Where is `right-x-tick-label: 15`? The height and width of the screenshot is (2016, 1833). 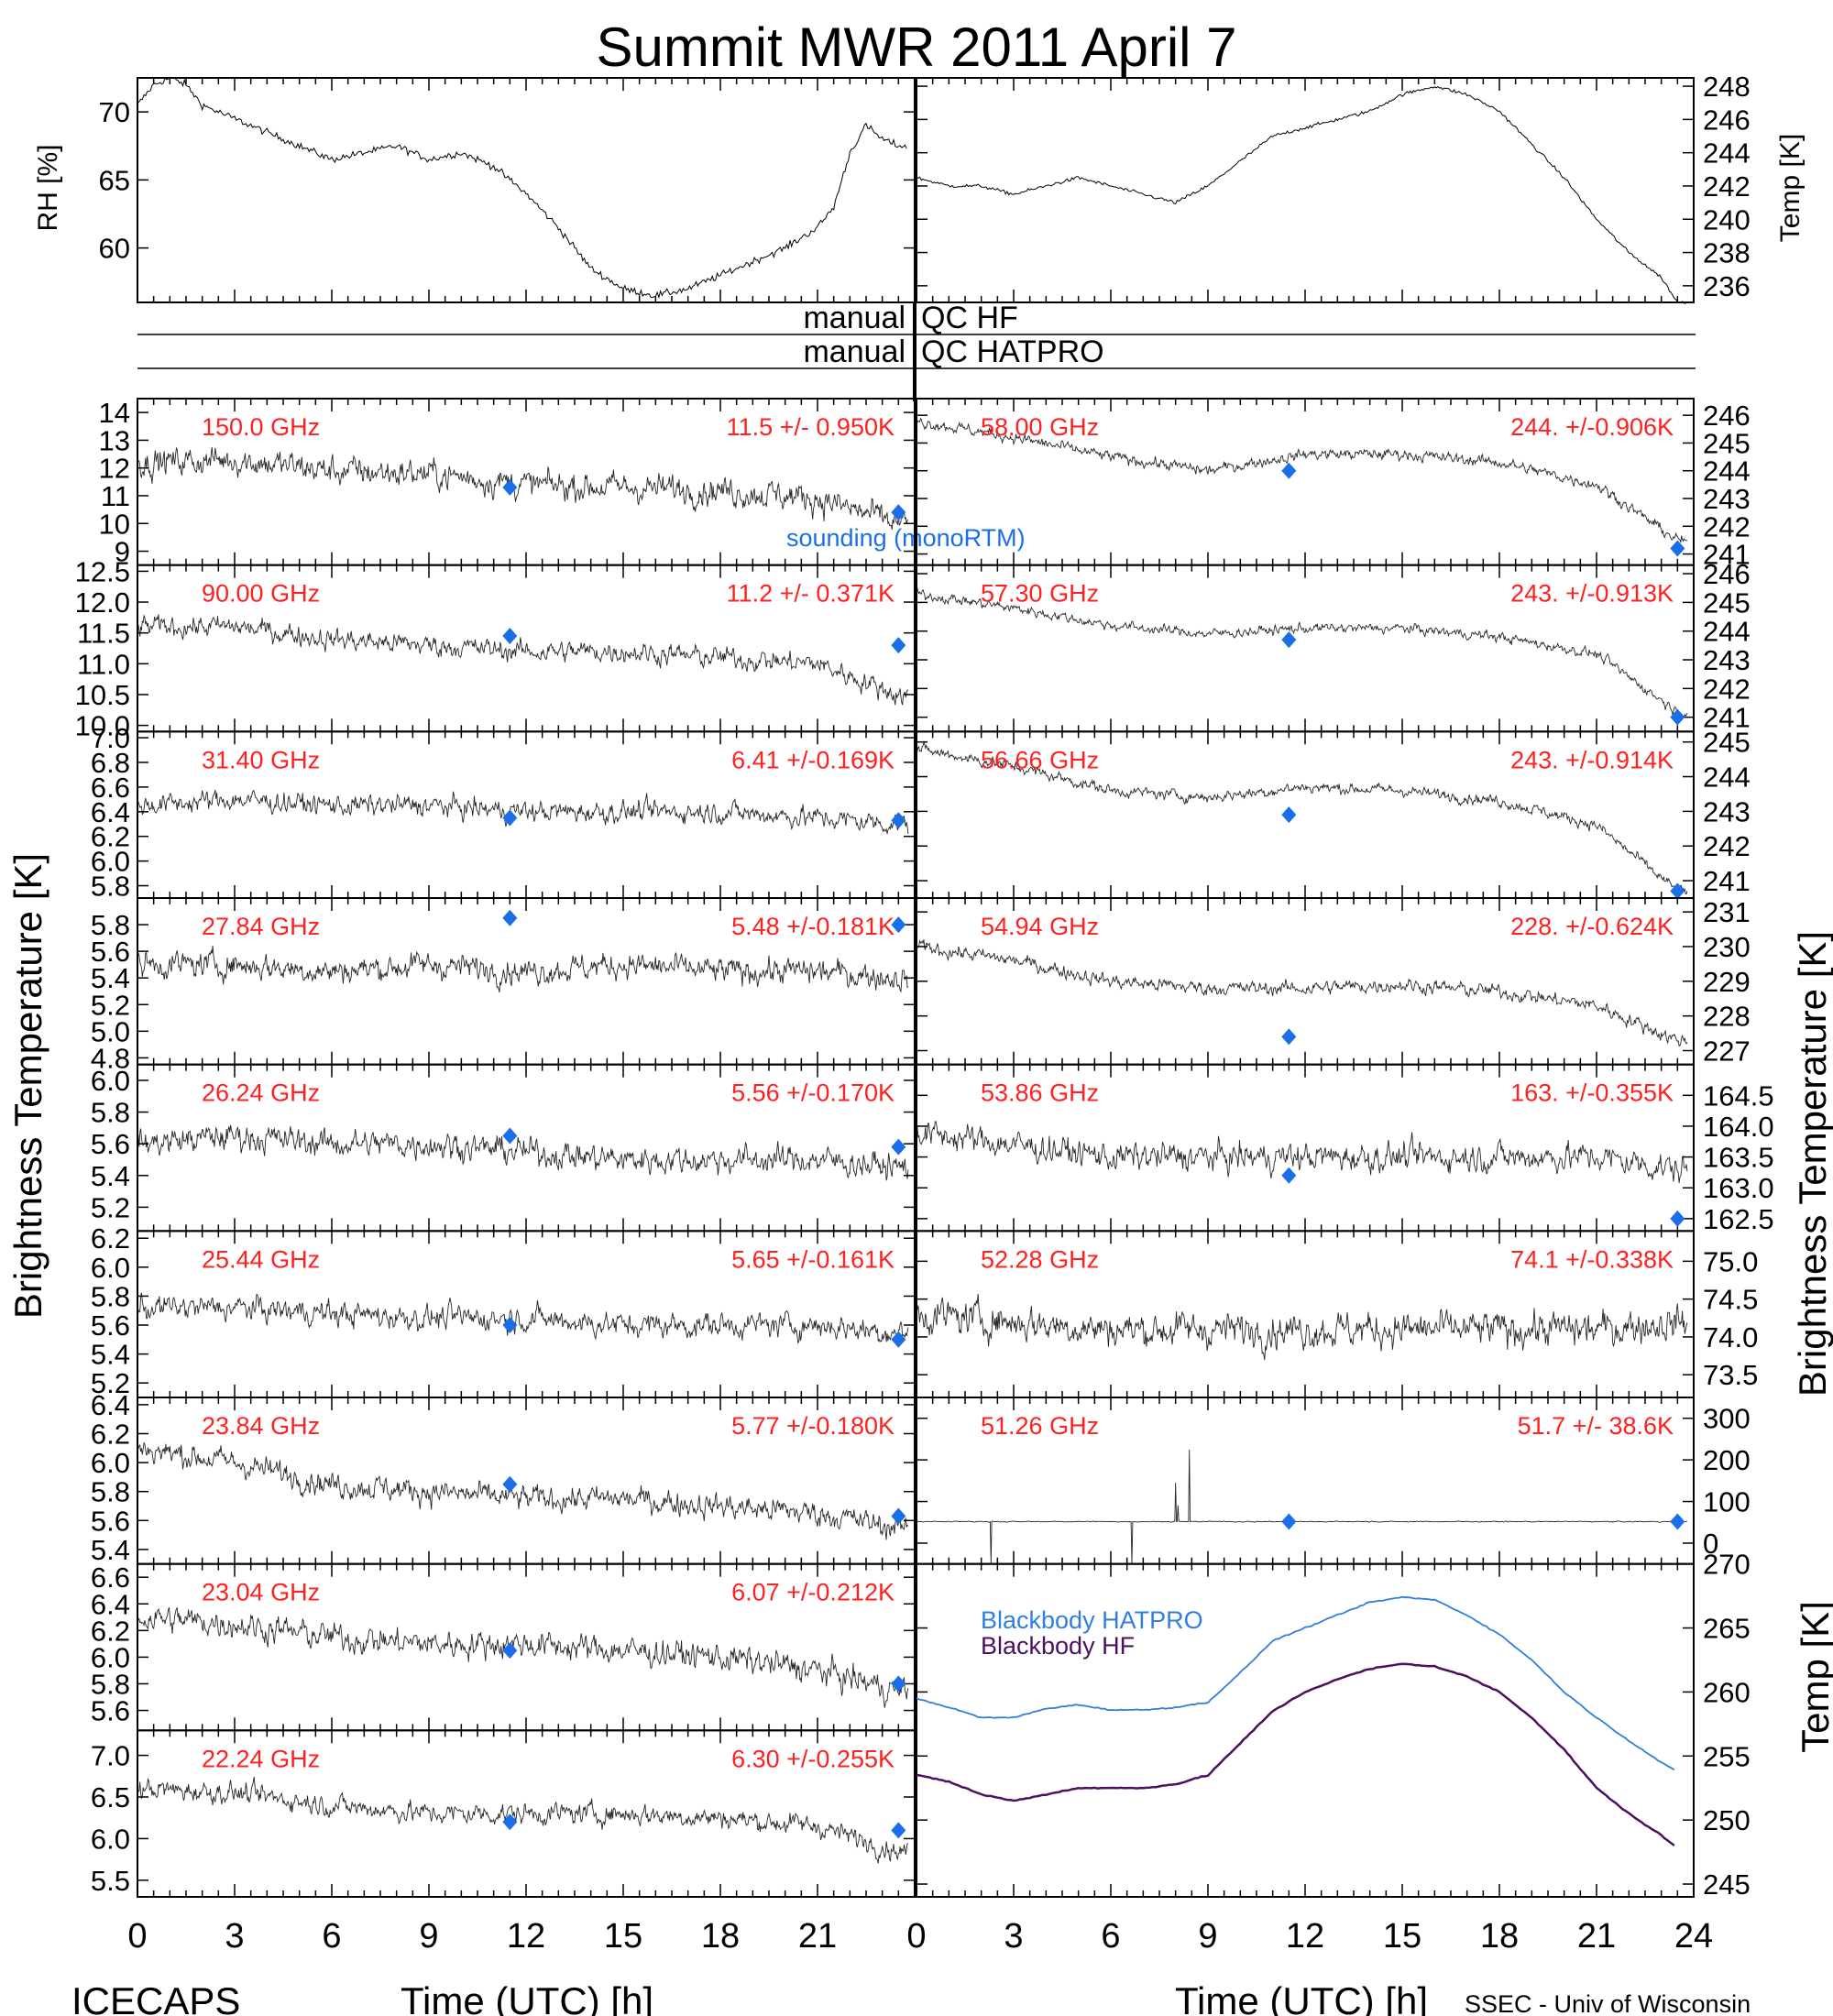 right-x-tick-label: 15 is located at coordinates (1402, 1936).